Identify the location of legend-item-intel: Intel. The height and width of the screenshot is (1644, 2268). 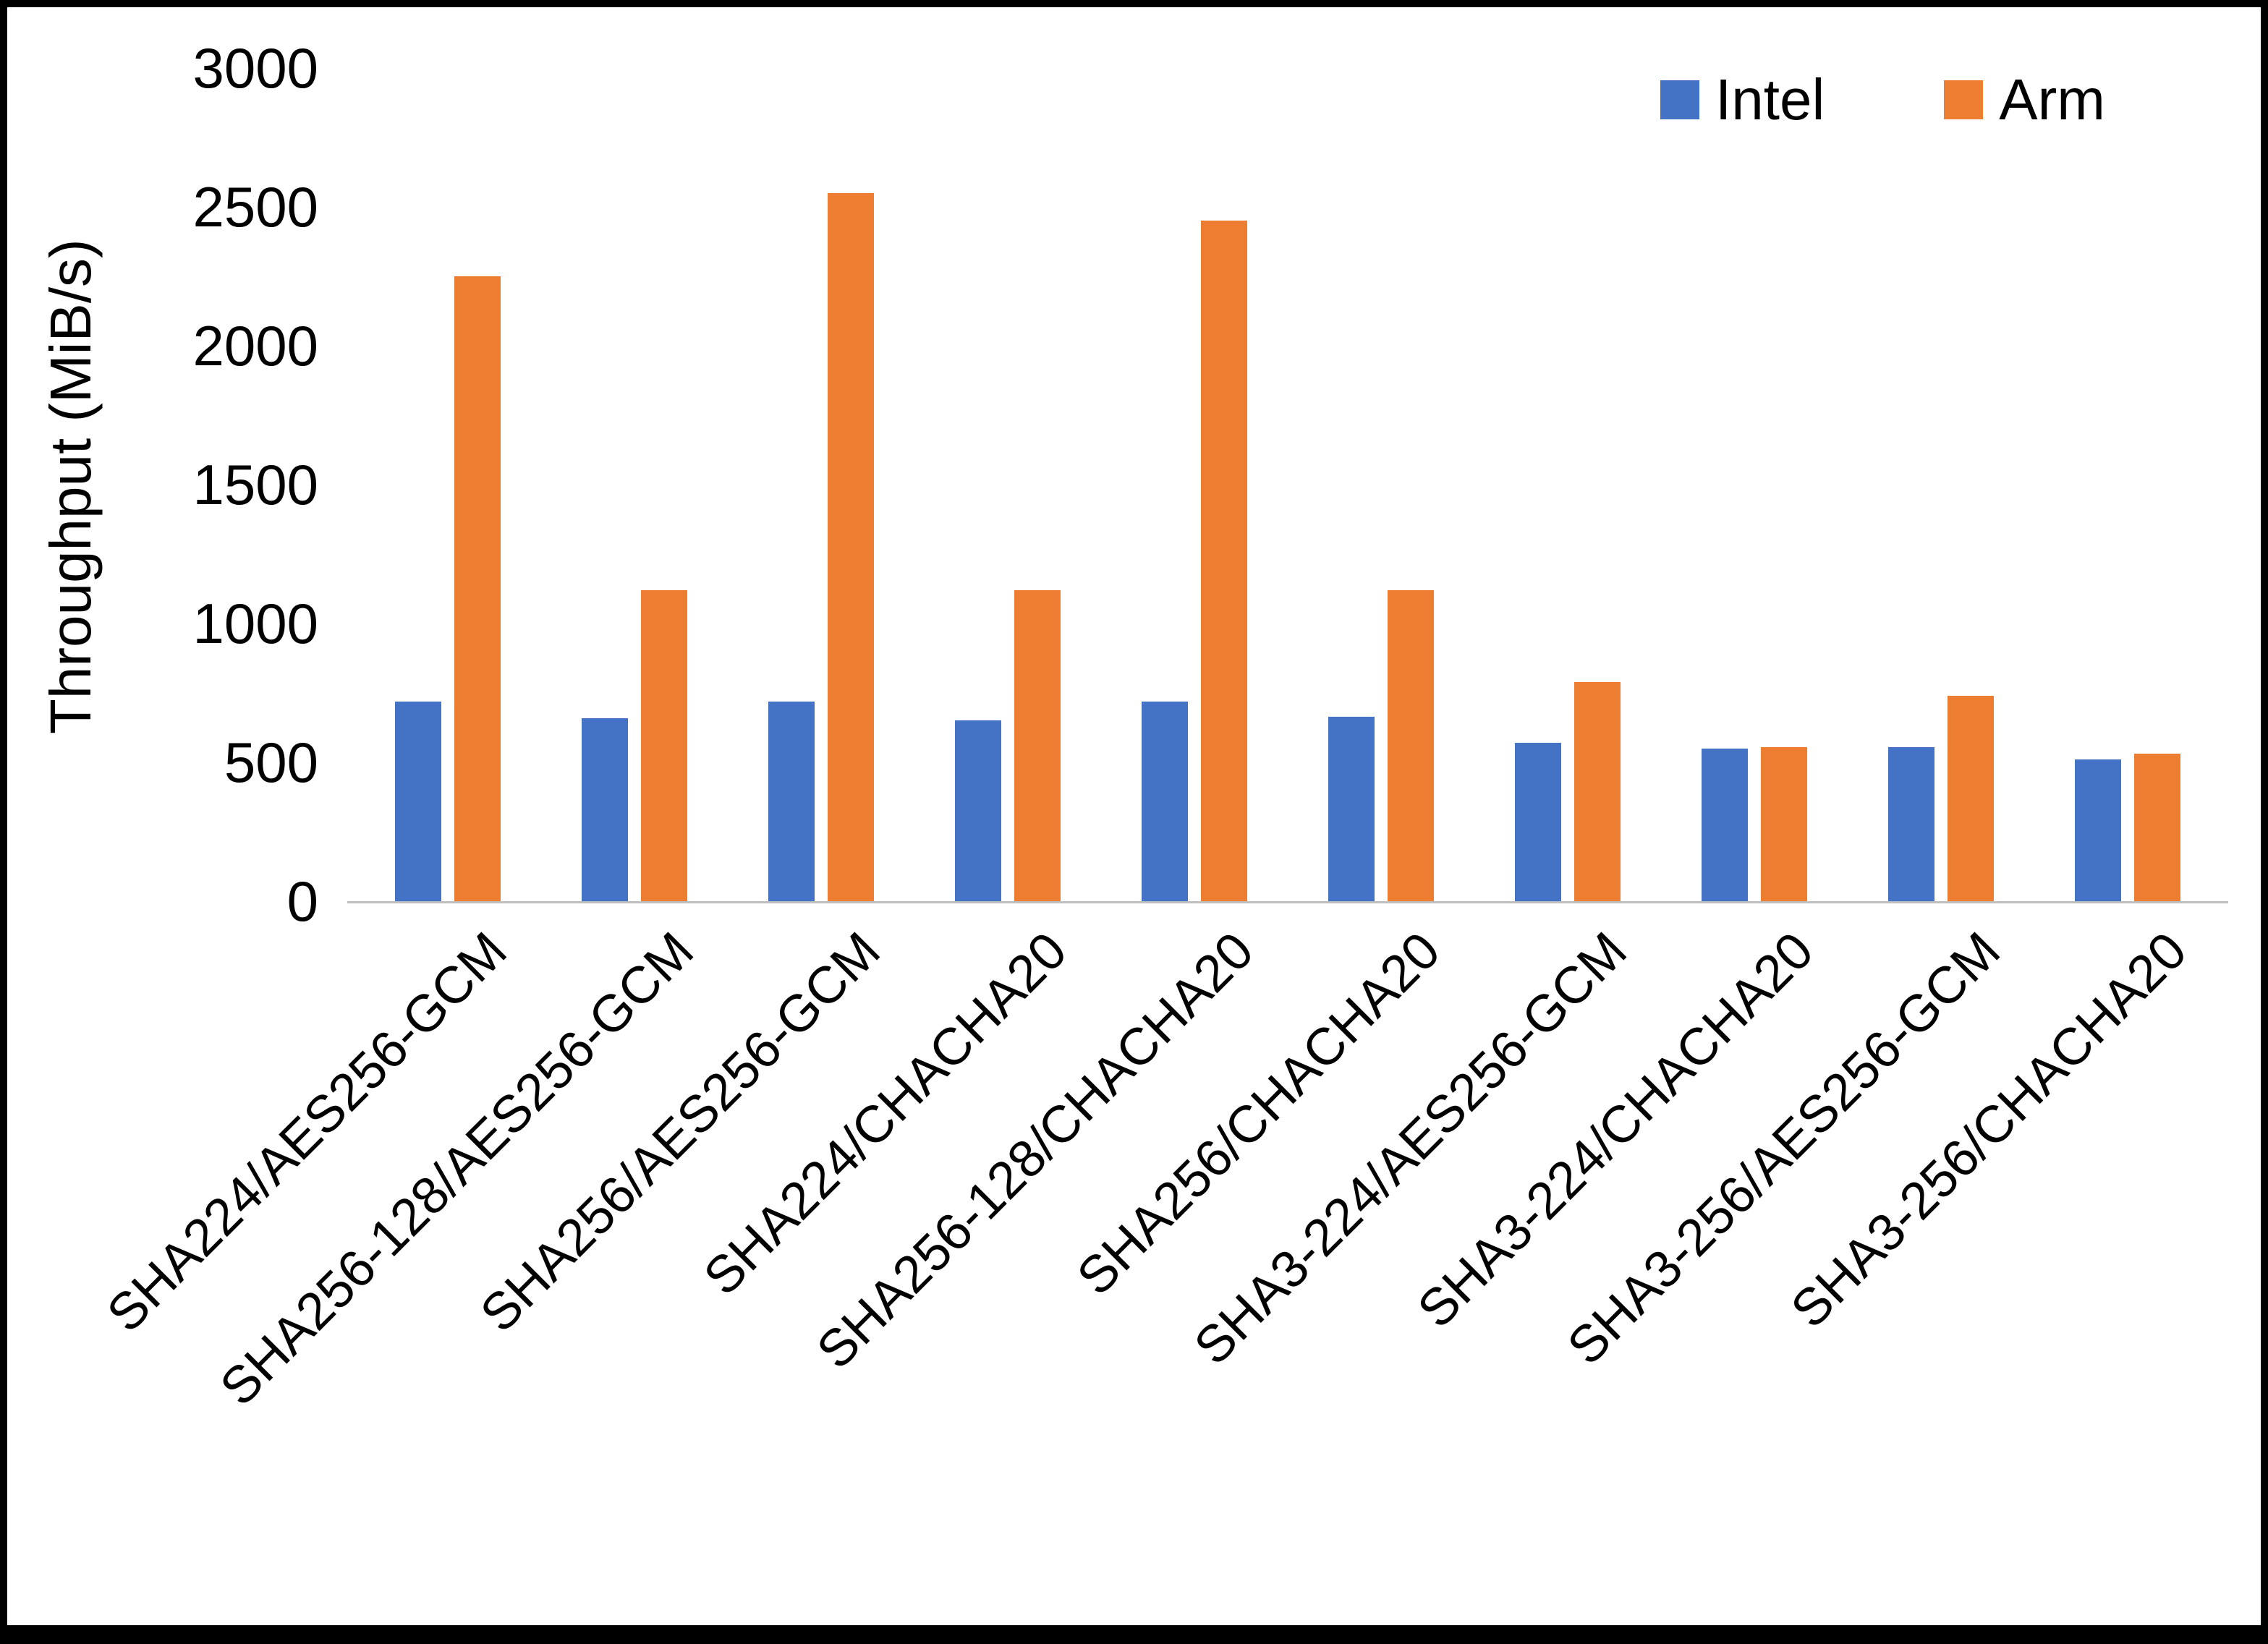
(1742, 100).